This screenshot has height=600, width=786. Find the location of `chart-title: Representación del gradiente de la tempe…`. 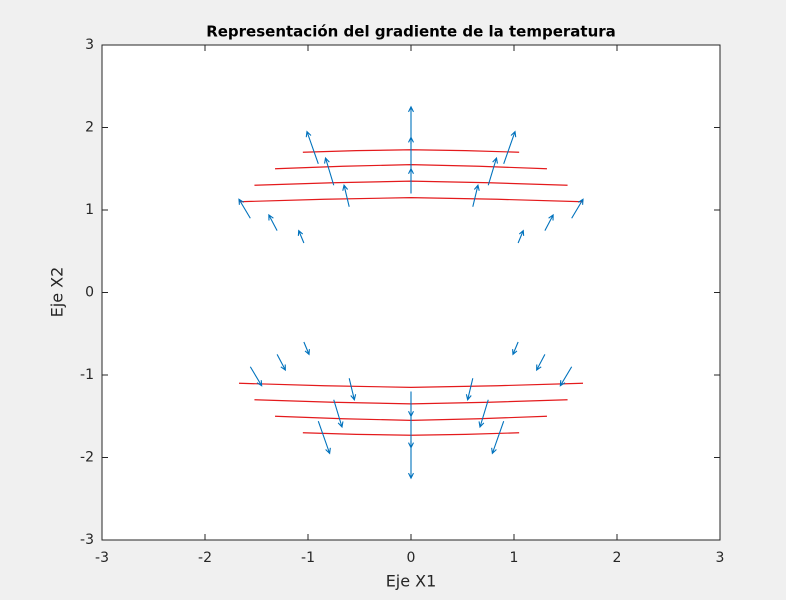

chart-title: Representación del gradiente de la tempe… is located at coordinates (411, 32).